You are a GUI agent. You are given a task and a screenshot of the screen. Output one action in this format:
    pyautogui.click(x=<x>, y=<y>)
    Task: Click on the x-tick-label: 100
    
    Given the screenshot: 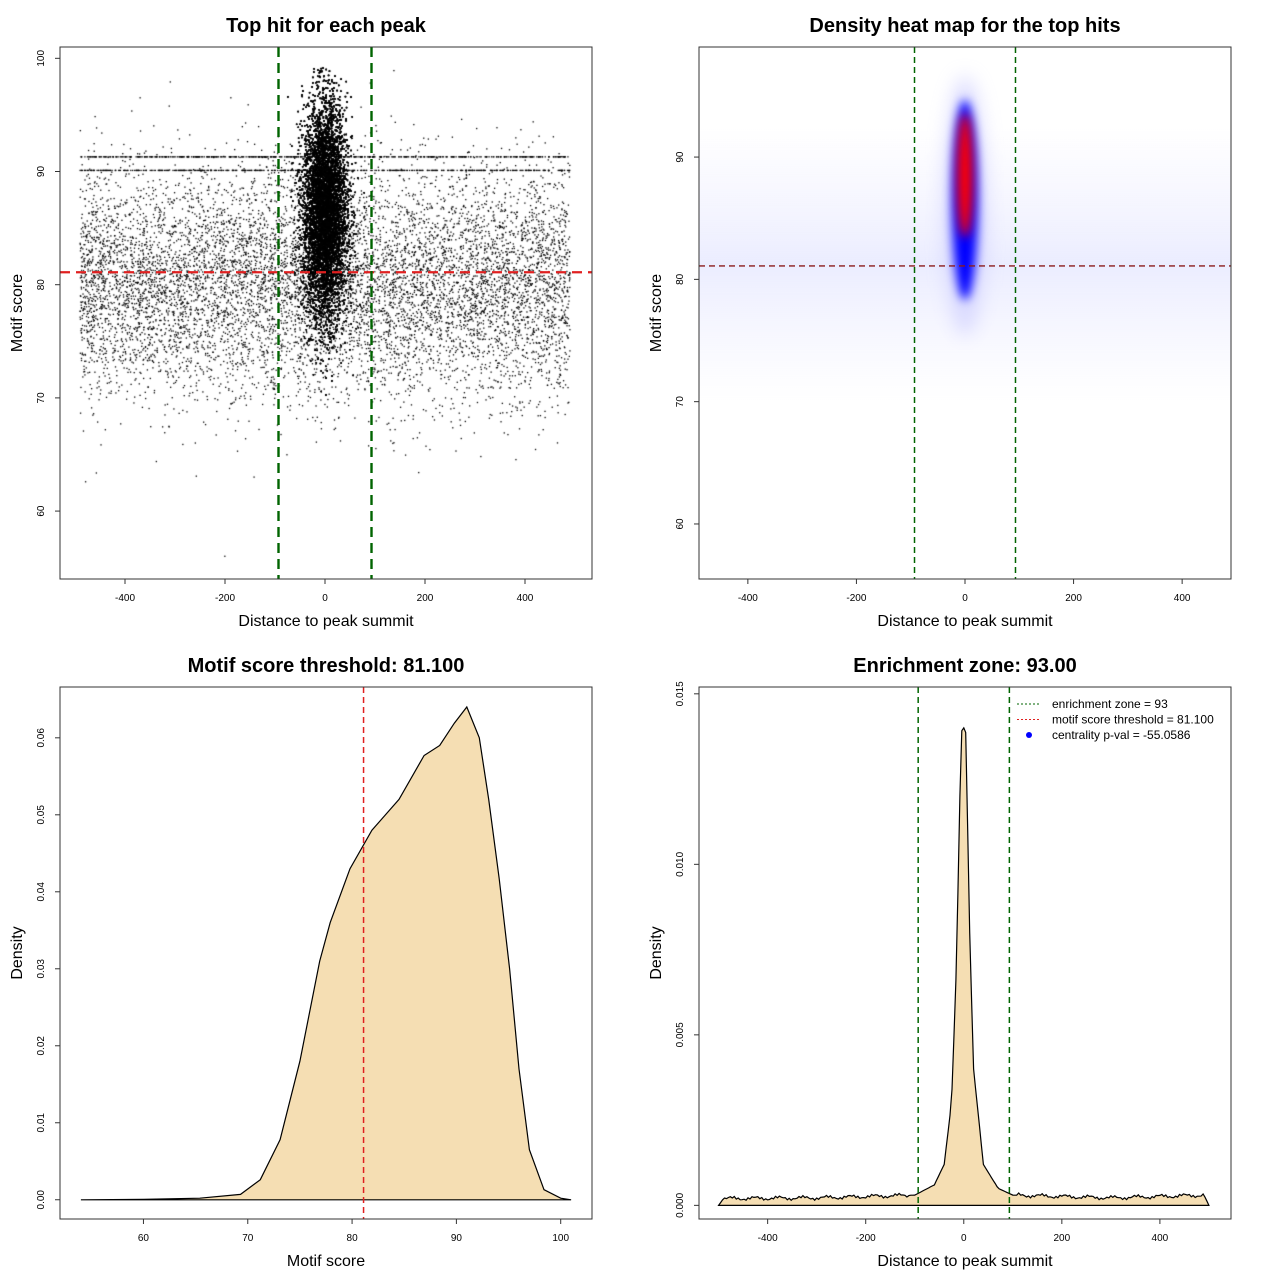 What is the action you would take?
    pyautogui.click(x=560, y=1238)
    